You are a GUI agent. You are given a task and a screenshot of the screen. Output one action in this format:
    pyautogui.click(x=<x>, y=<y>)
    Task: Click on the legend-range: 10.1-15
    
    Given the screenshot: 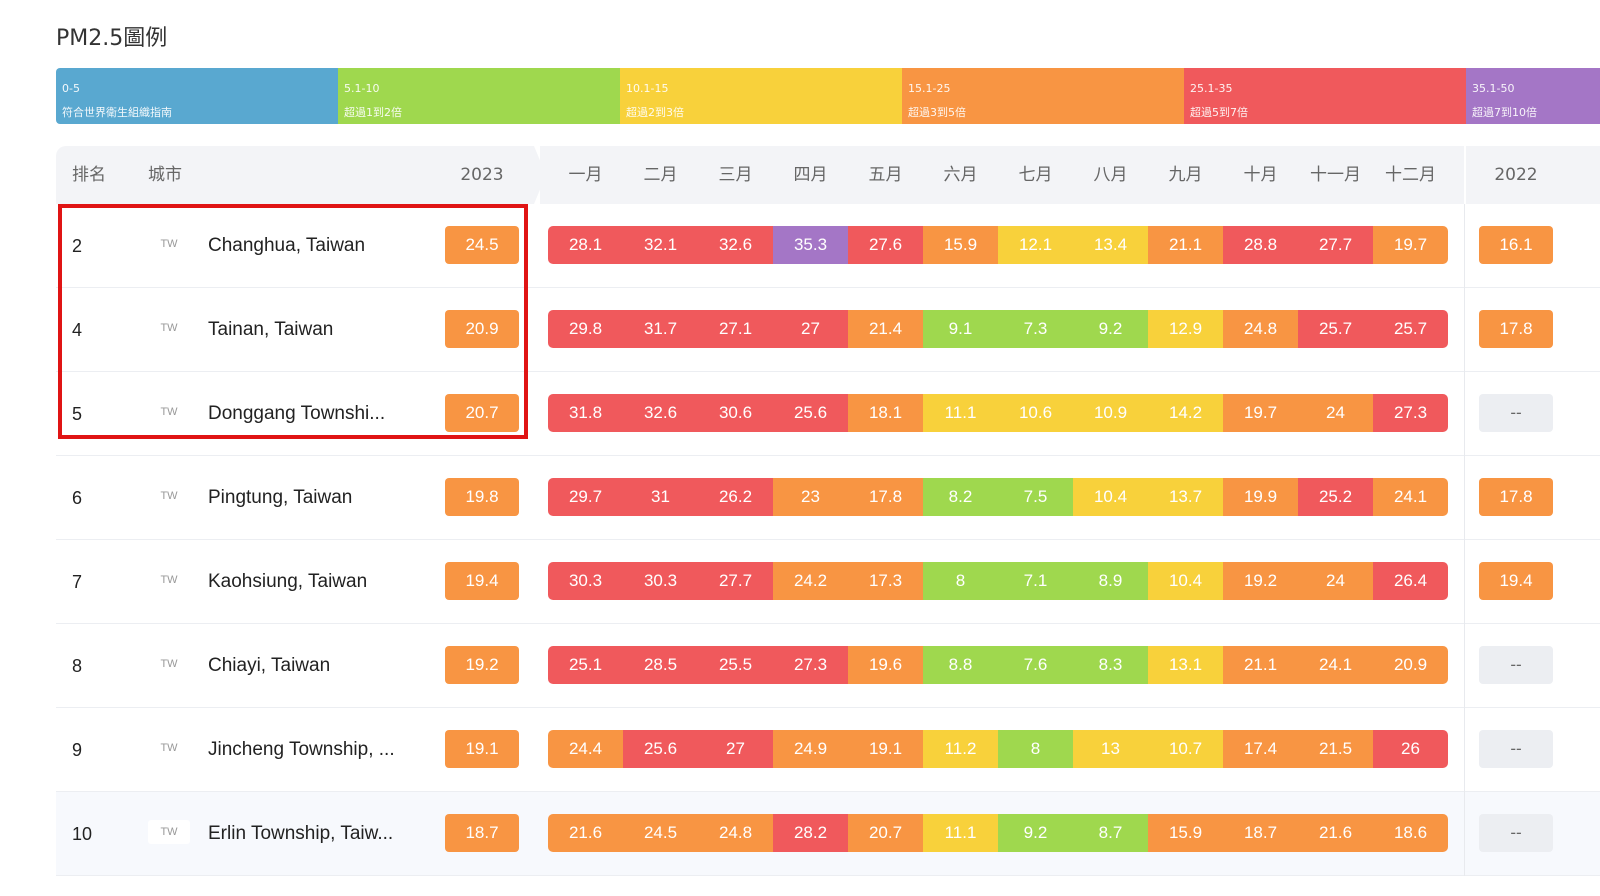 What is the action you would take?
    pyautogui.click(x=647, y=88)
    